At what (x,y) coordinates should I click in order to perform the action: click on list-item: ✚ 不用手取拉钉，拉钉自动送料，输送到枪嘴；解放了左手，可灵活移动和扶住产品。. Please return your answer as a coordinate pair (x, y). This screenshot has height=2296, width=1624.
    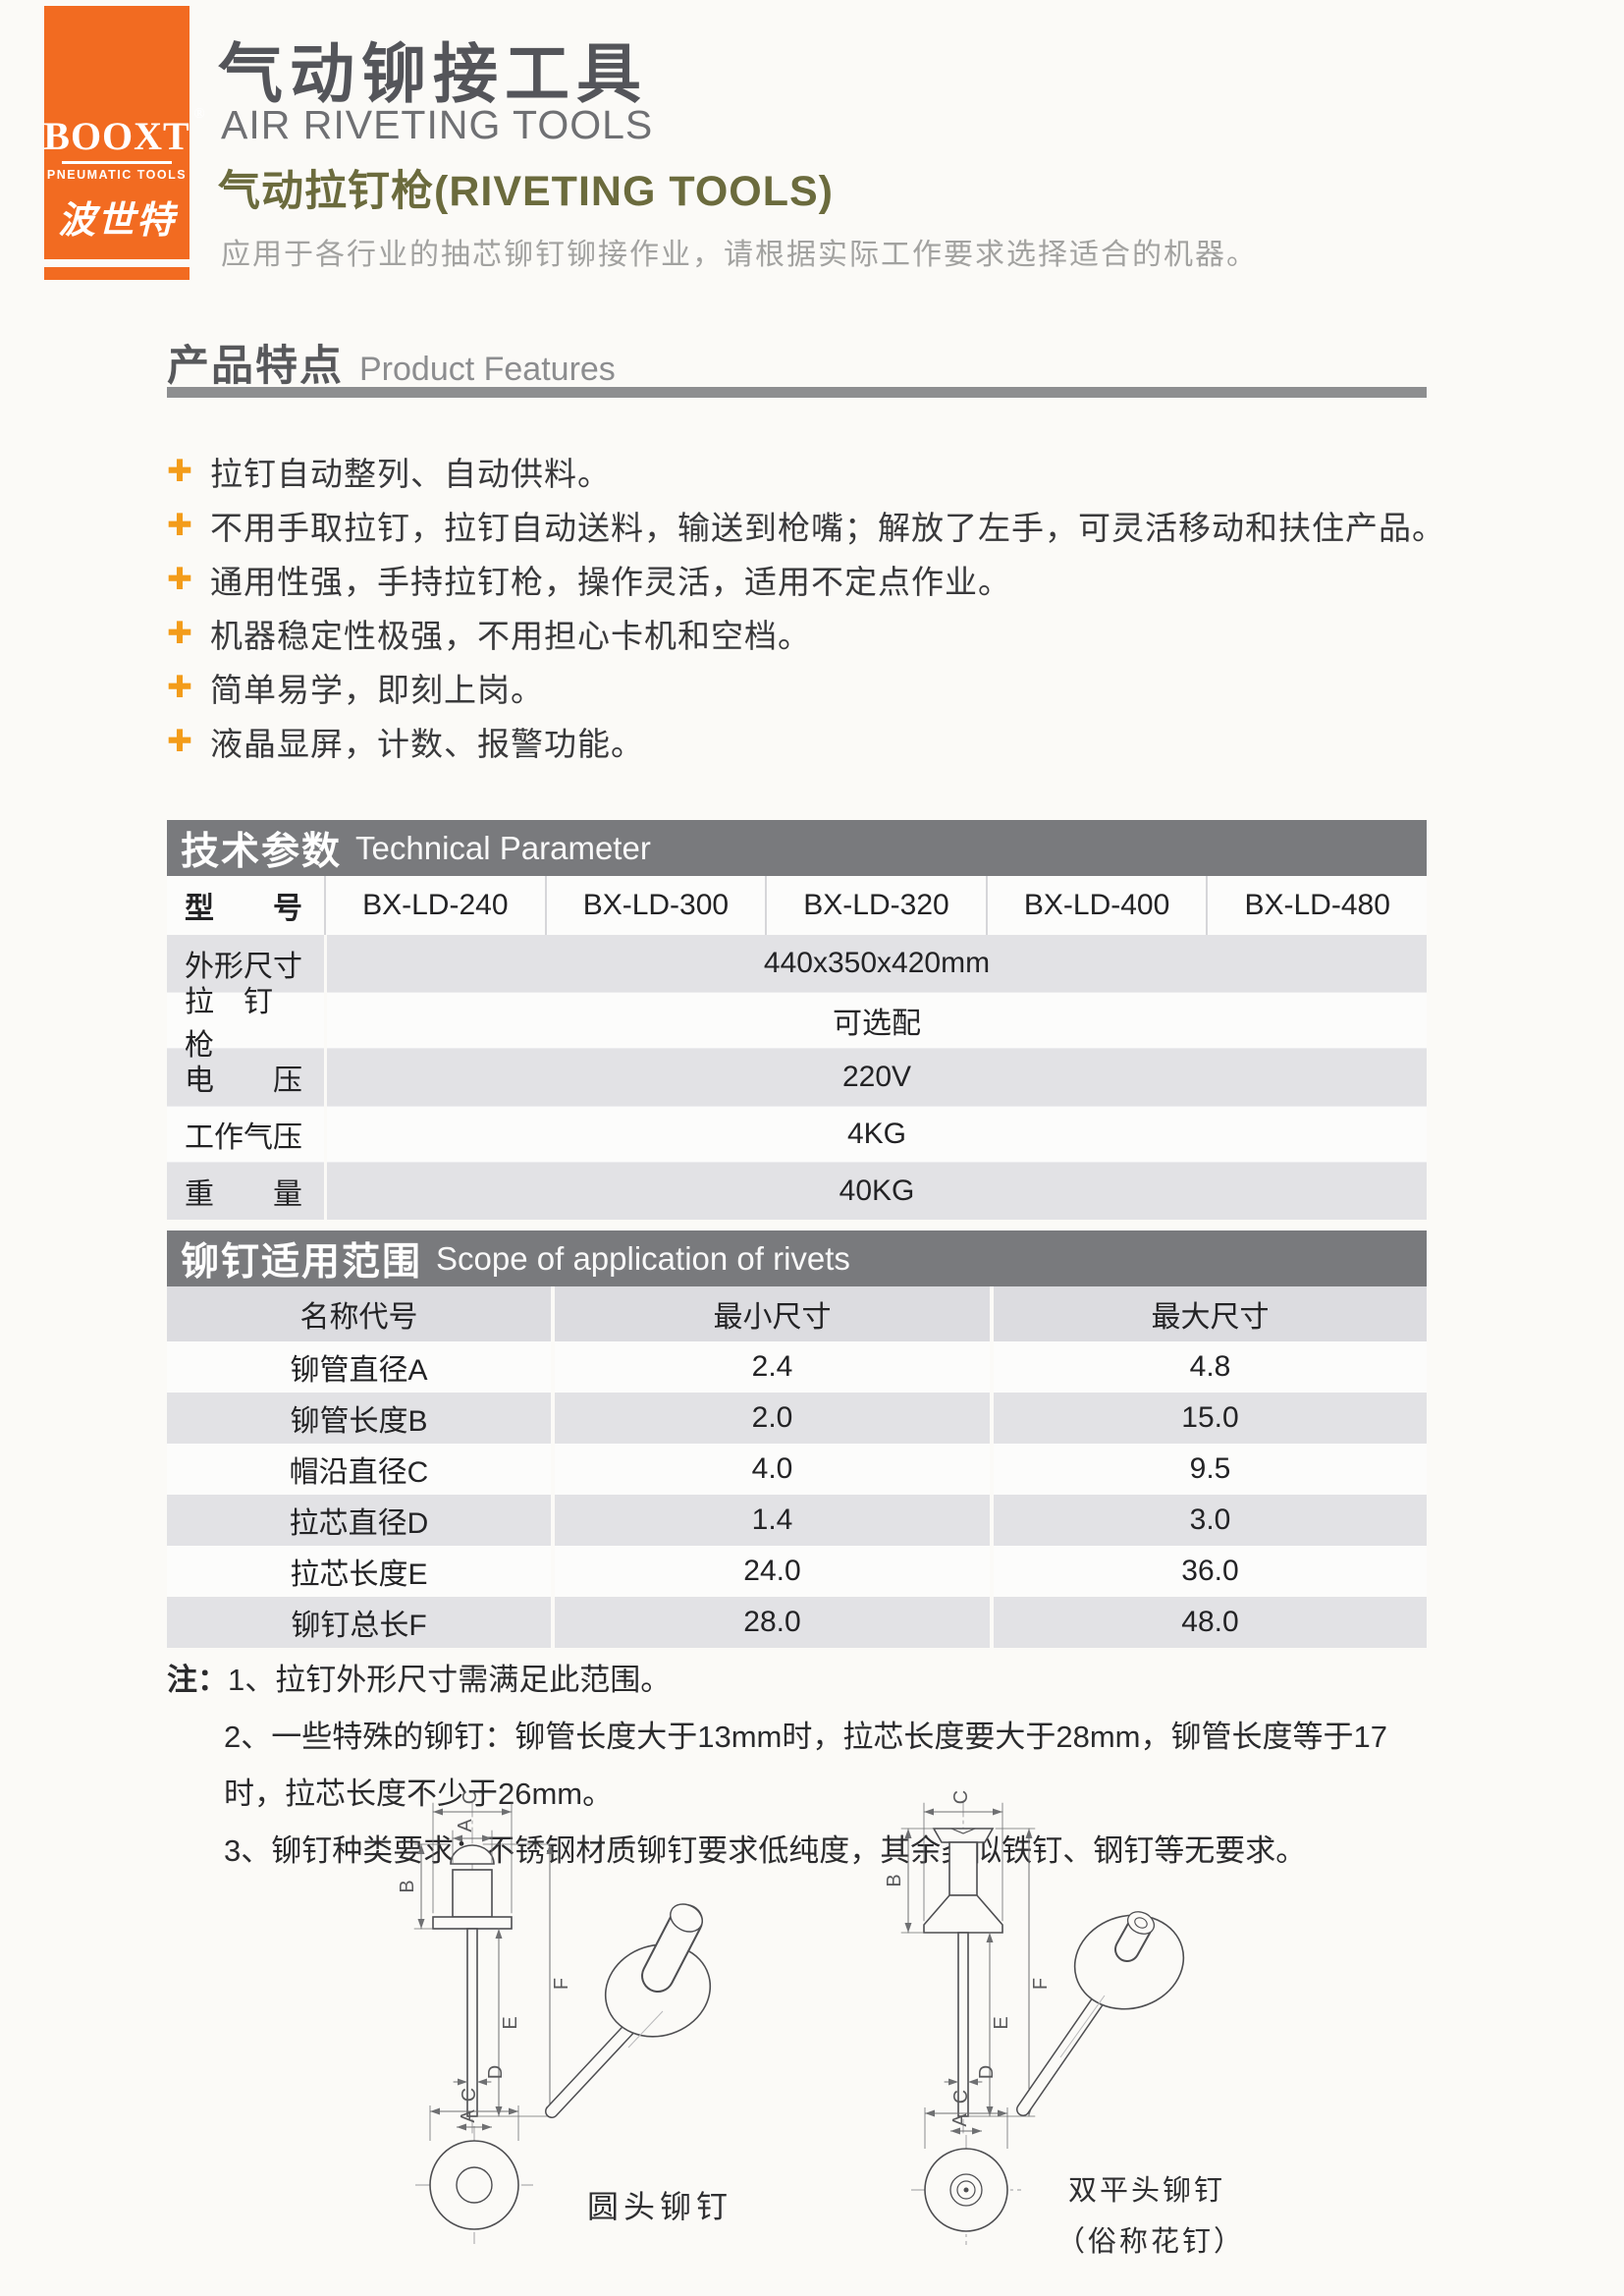
    Looking at the image, I should click on (844, 525).